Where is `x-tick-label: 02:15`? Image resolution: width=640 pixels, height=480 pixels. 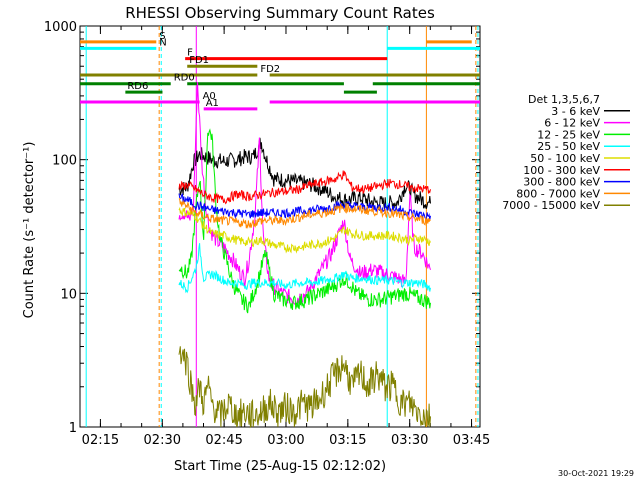 x-tick-label: 02:15 is located at coordinates (100, 440).